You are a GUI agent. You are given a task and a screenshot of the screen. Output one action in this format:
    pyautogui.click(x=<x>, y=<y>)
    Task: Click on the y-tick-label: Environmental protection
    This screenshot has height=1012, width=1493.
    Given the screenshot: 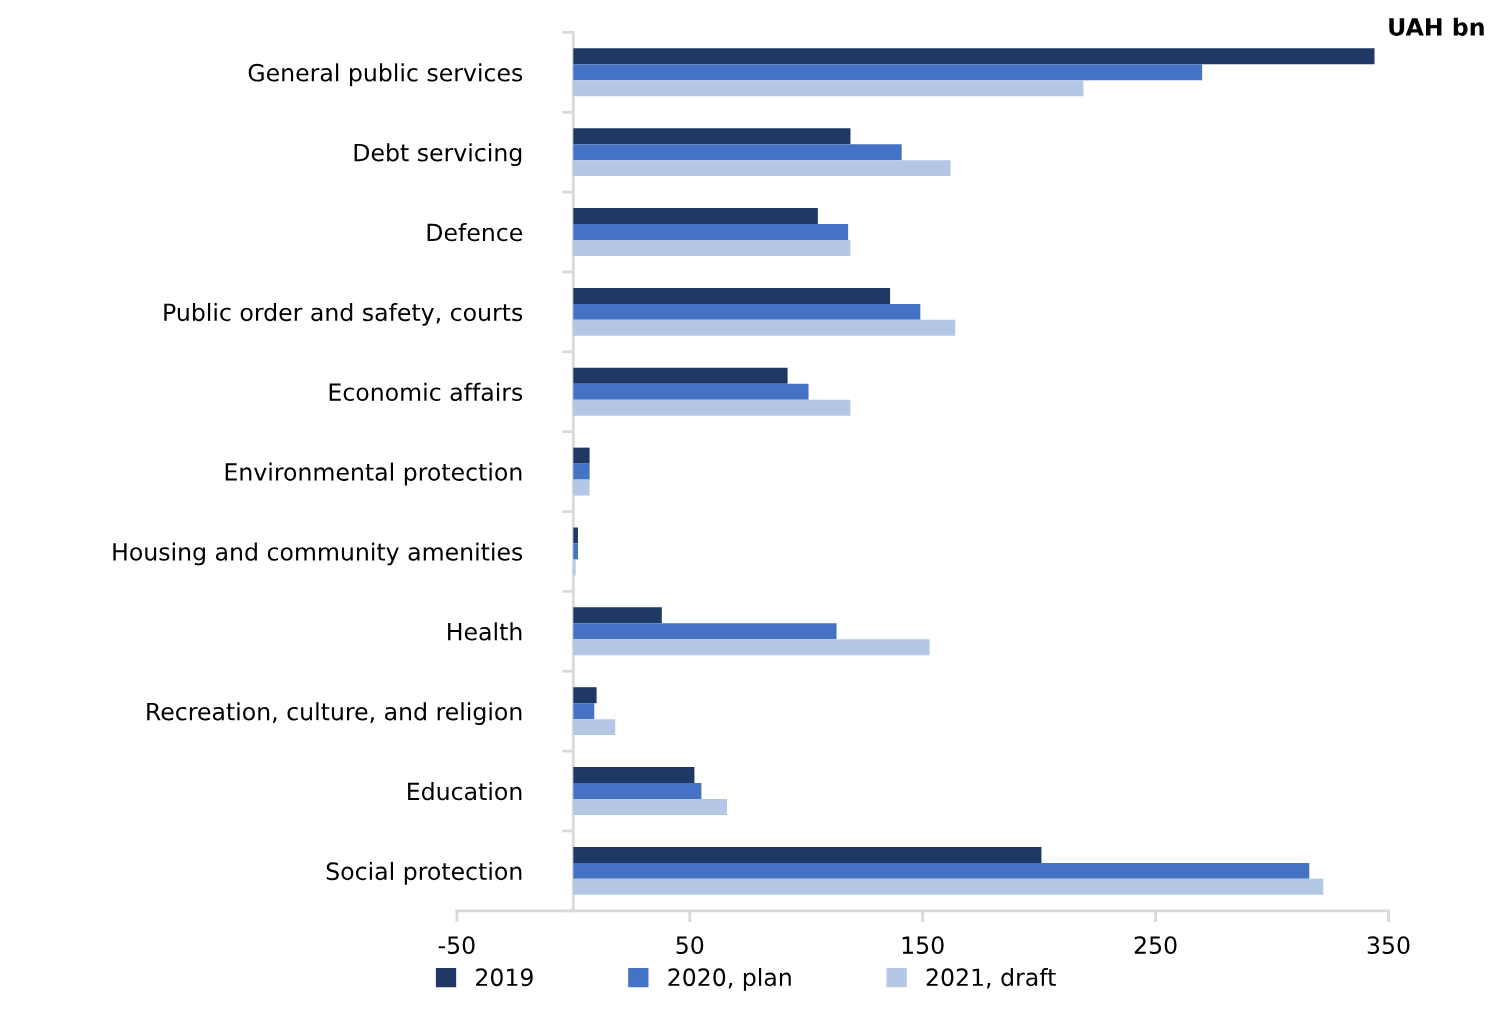 What is the action you would take?
    pyautogui.click(x=373, y=474)
    